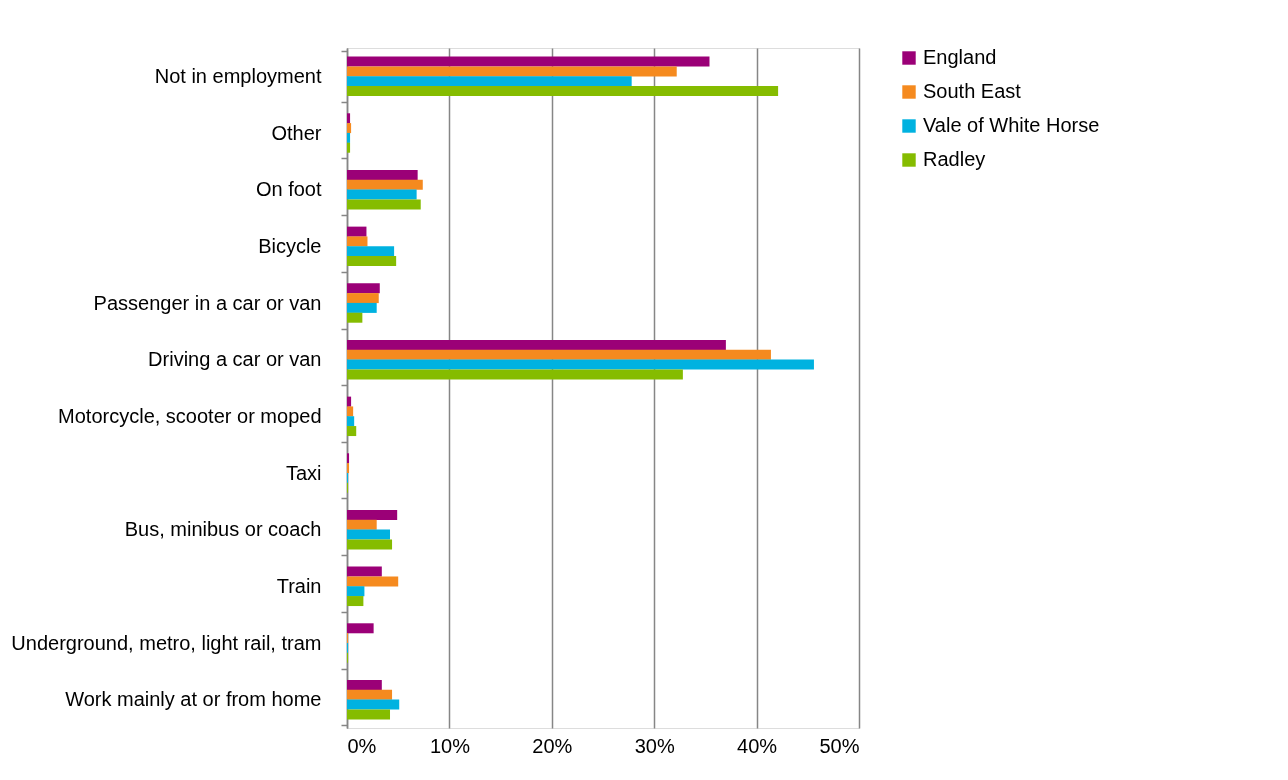 Image resolution: width=1288 pixels, height=780 pixels. Describe the element at coordinates (193, 699) in the screenshot. I see `y-tick-label: Work mainly at or from home` at that location.